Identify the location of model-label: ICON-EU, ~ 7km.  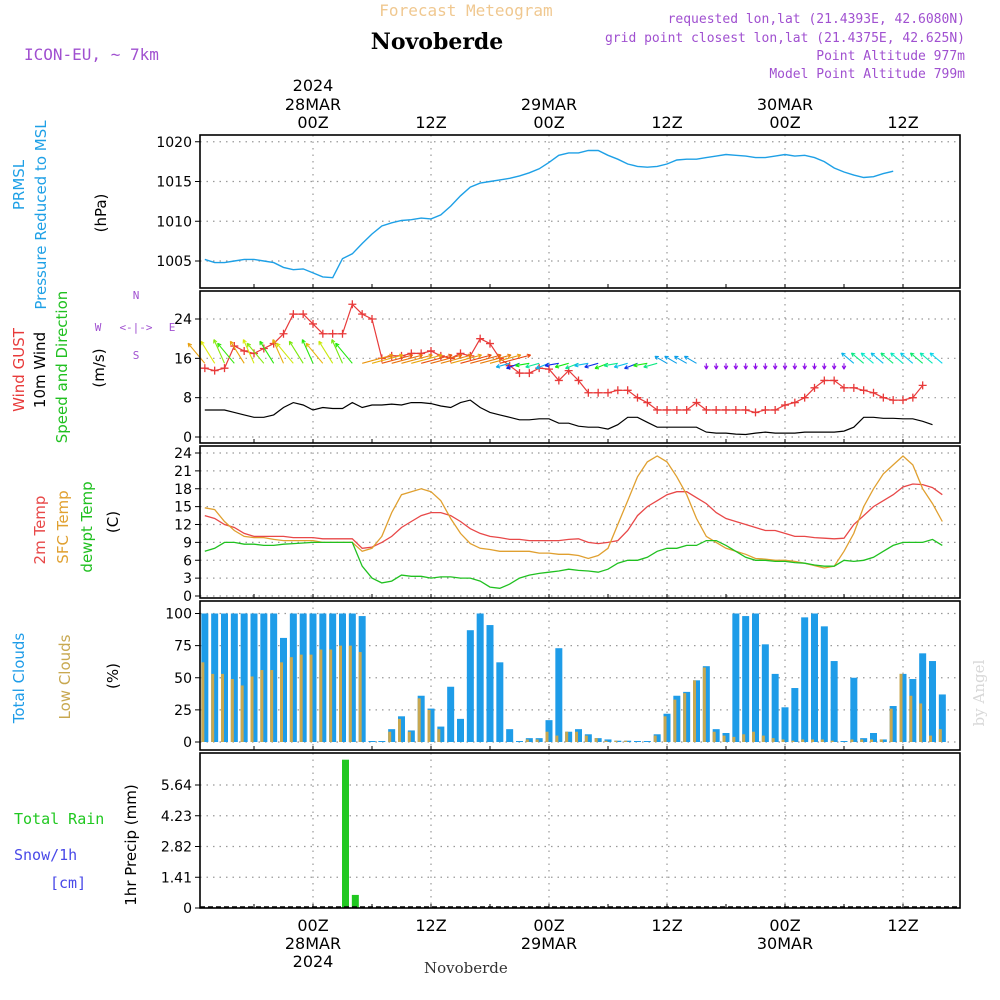
(91, 54).